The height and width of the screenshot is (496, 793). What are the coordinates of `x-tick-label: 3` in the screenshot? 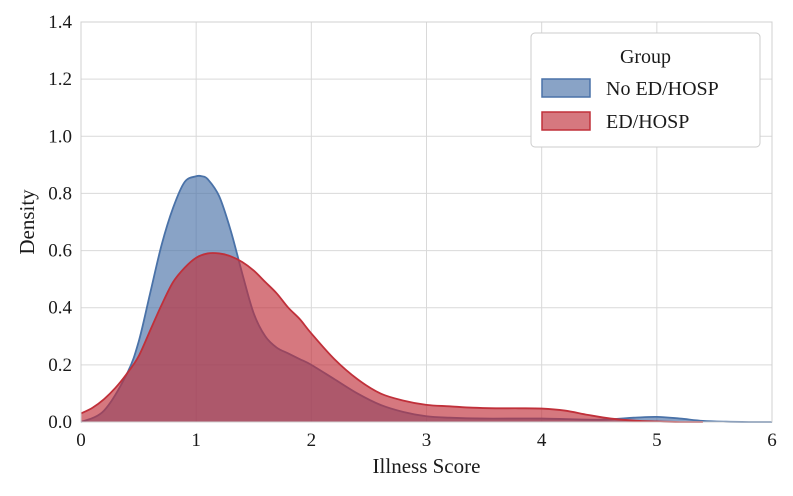 It's located at (427, 440).